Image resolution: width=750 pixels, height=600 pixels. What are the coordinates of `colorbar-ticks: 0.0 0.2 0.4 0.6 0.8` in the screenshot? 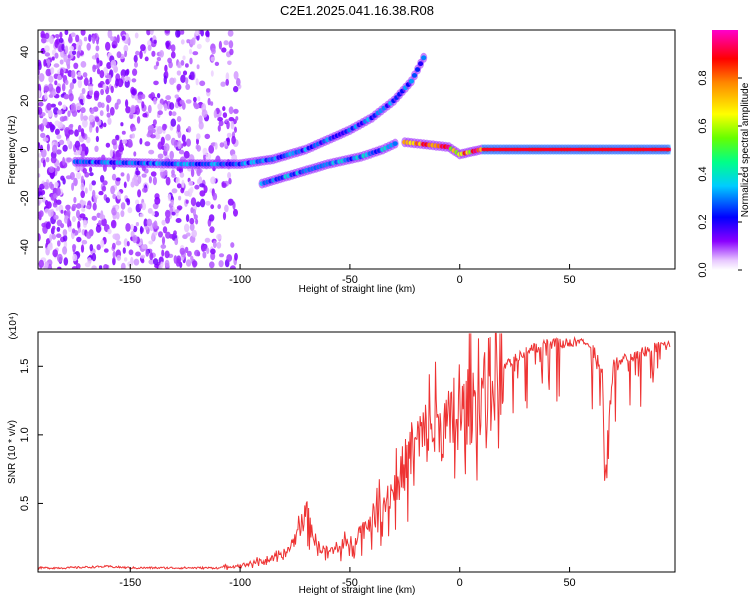 It's located at (719, 174).